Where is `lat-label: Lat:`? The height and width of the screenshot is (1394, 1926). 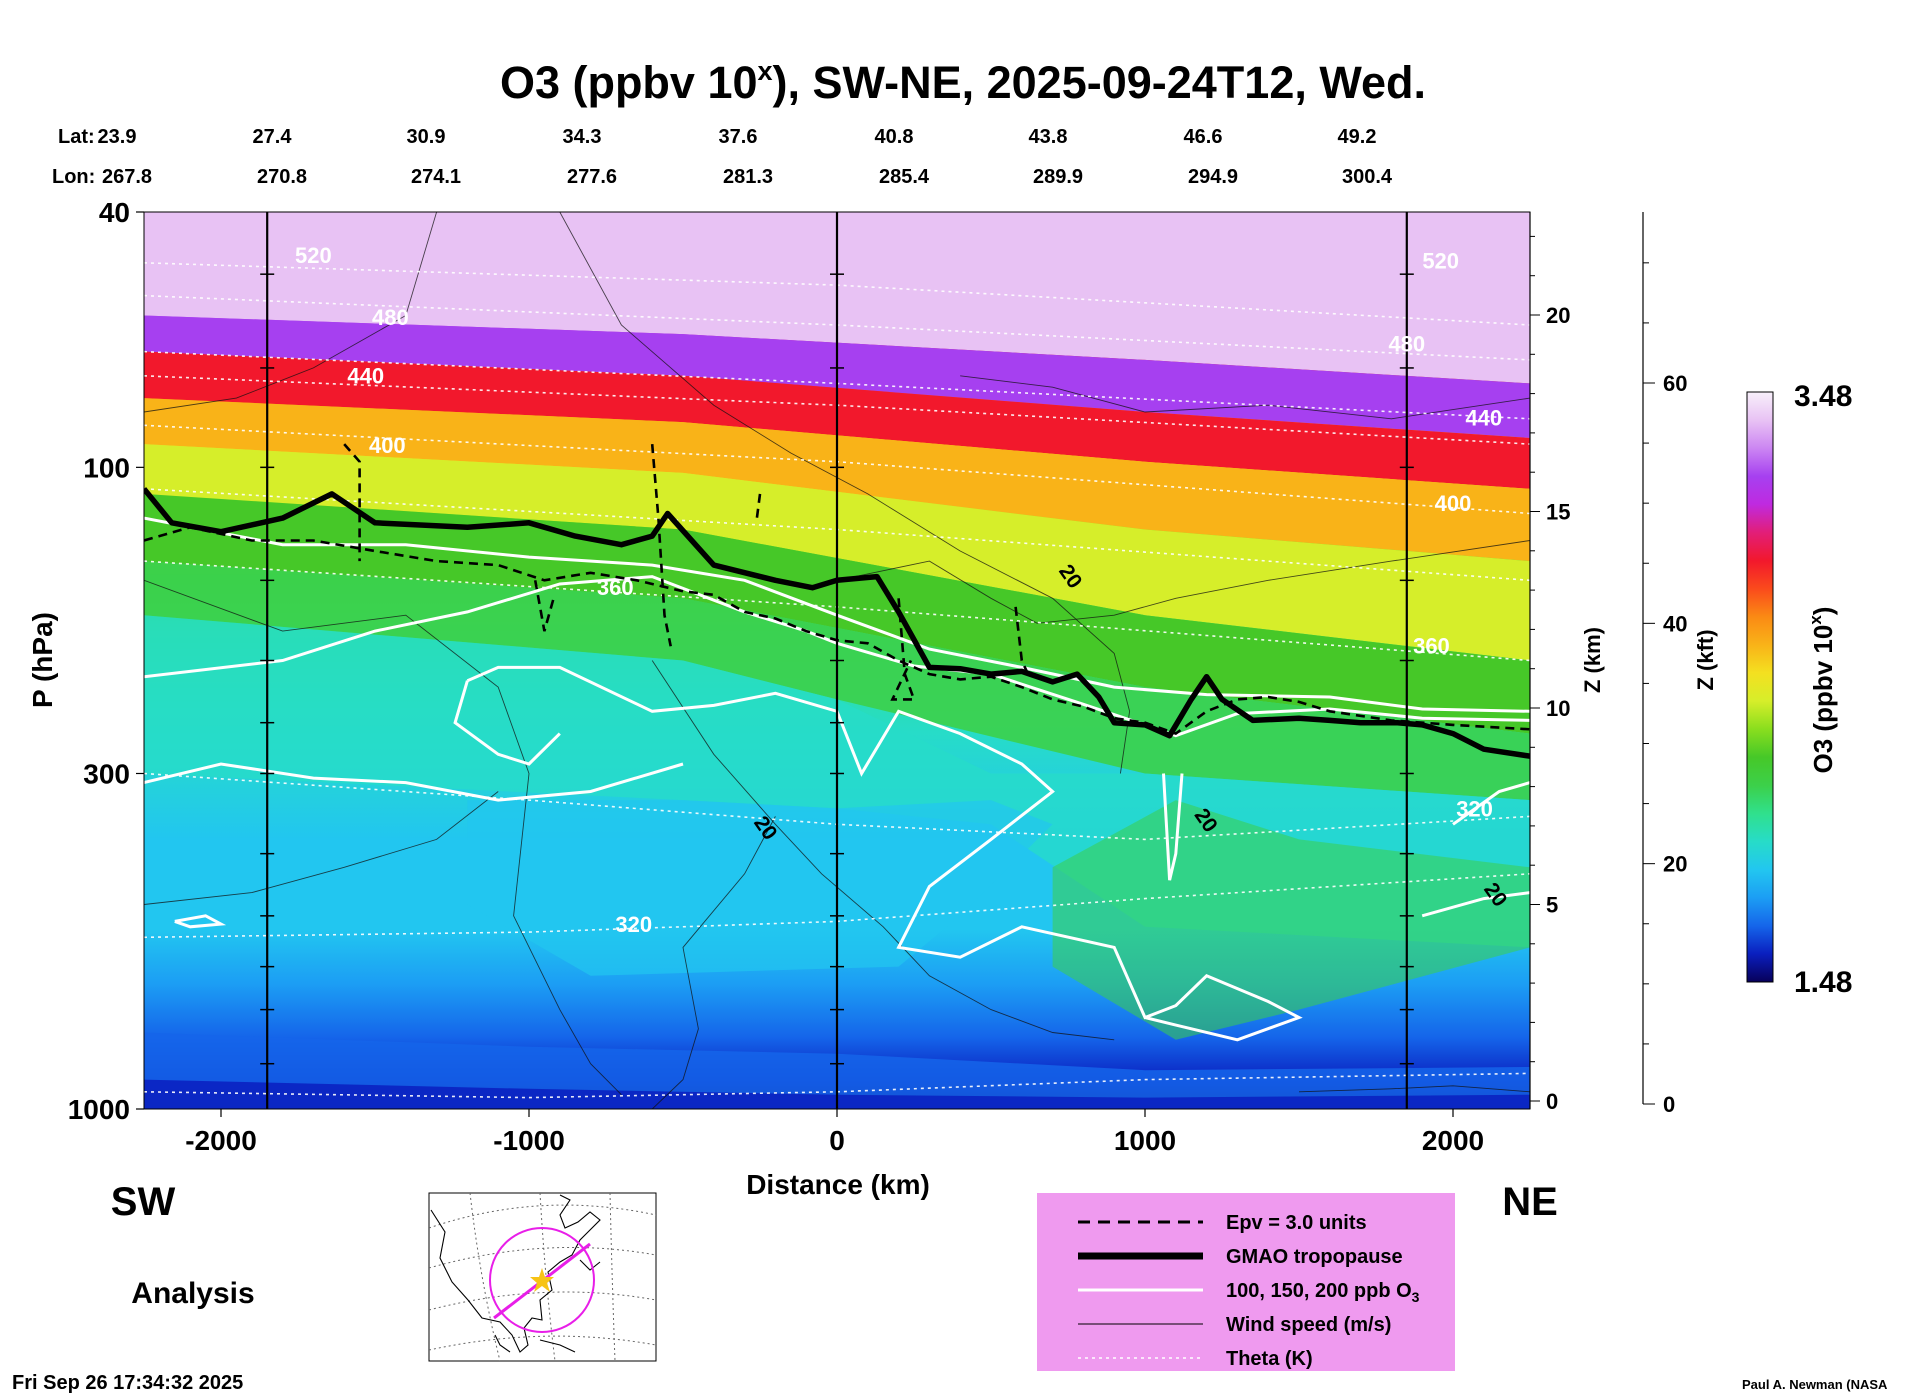
lat-label: Lat: is located at coordinates (76, 137).